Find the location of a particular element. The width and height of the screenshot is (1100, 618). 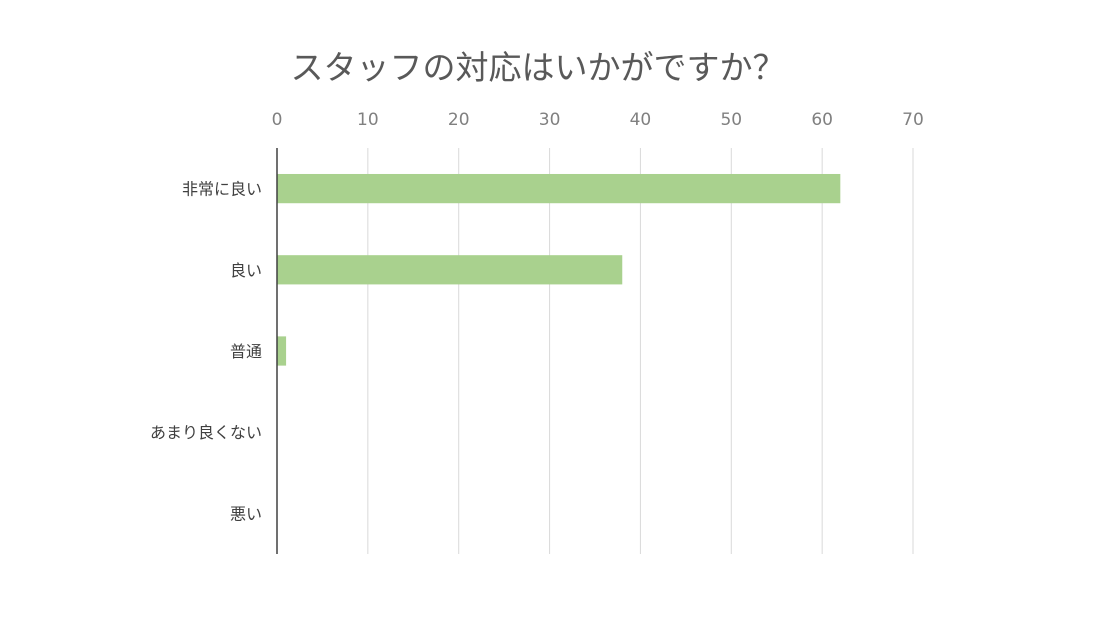

category-label: 普通 is located at coordinates (246, 351).